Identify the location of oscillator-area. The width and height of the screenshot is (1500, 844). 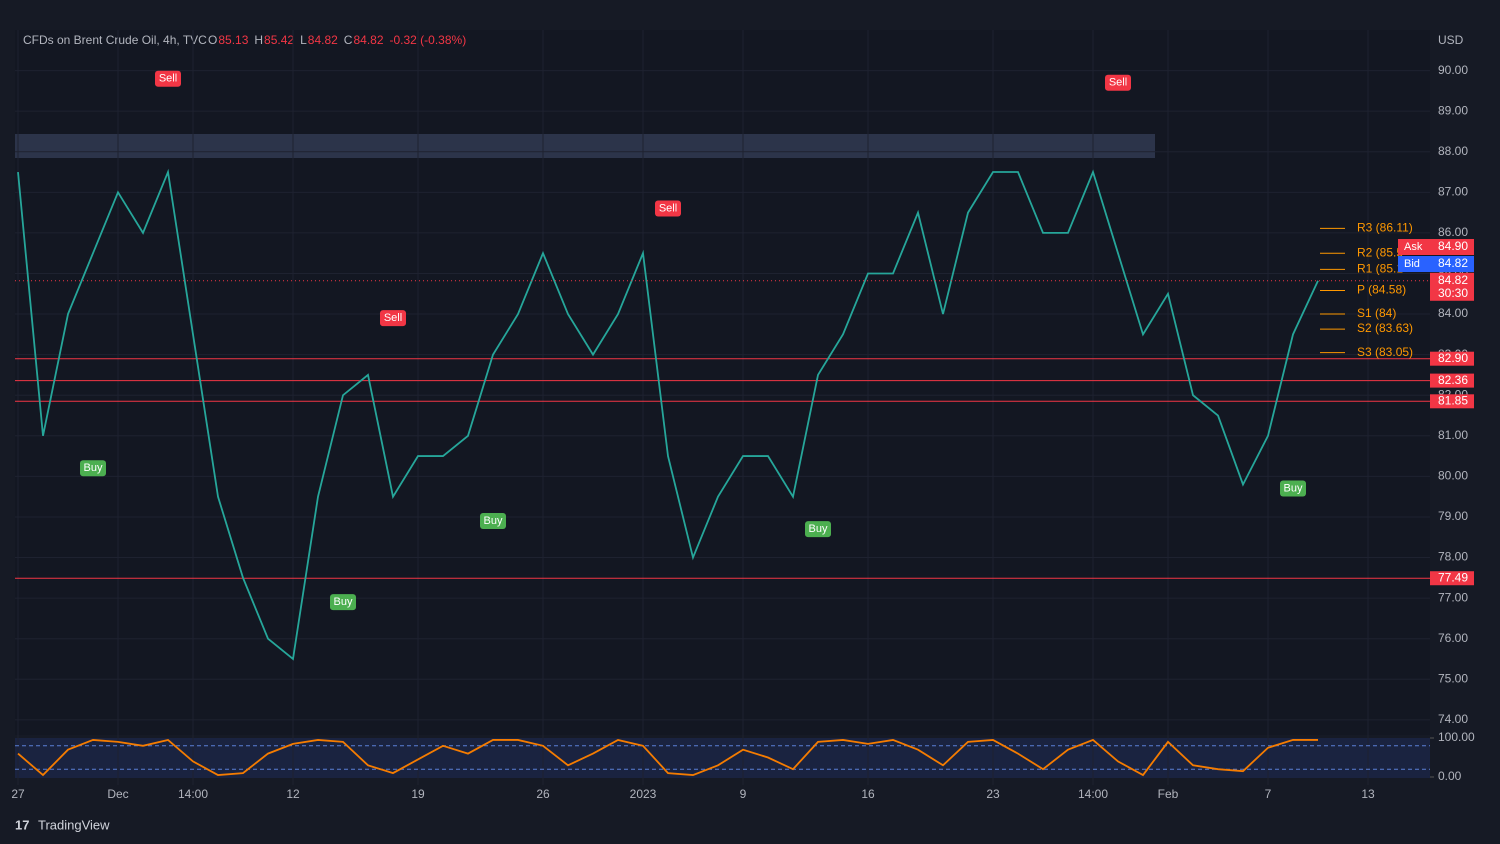
(722, 758).